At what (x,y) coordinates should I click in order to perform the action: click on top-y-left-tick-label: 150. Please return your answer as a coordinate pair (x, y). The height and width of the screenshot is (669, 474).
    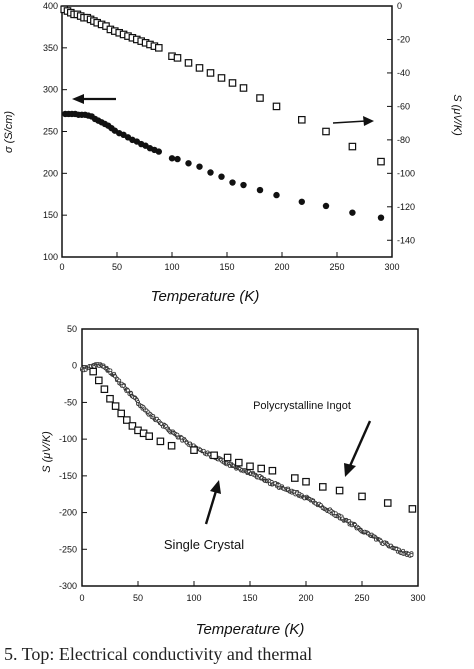
    Looking at the image, I should click on (50, 215).